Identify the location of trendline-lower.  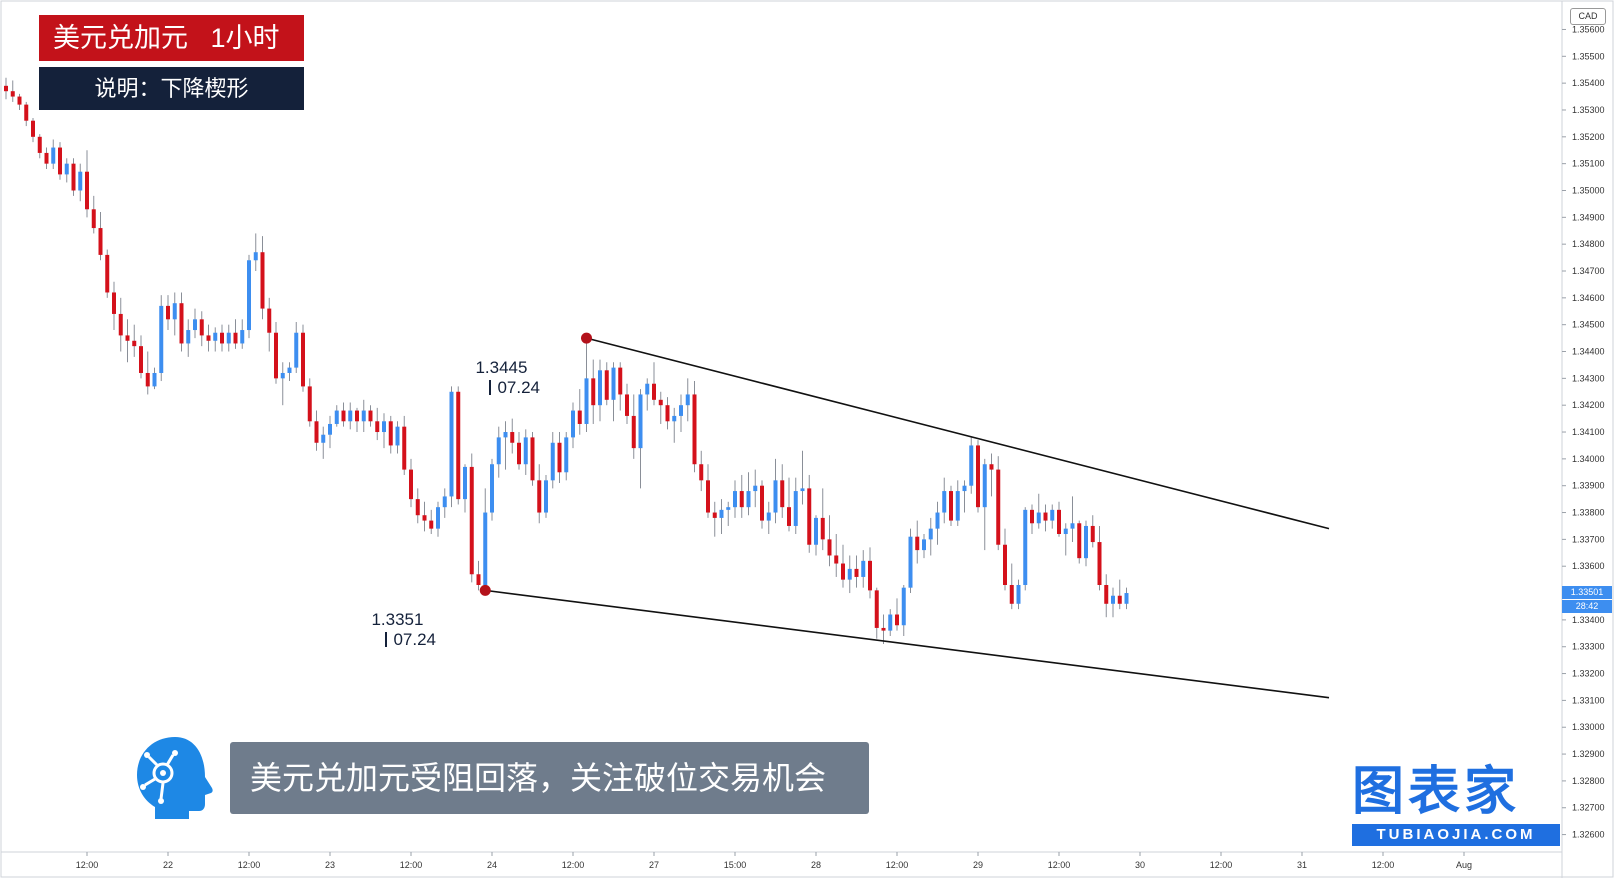
(907, 644).